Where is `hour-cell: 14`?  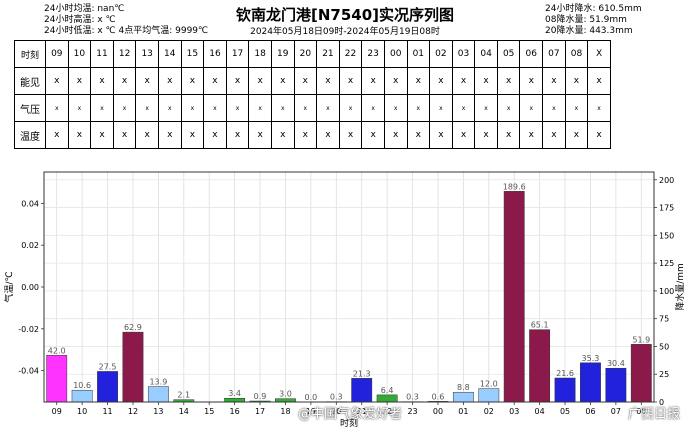
hour-cell: 14 is located at coordinates (169, 54).